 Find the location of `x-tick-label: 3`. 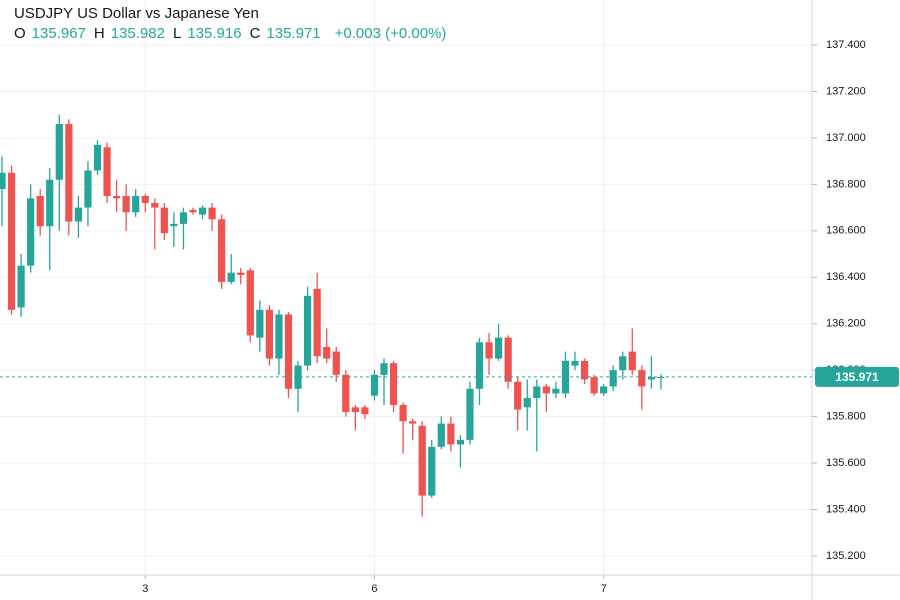

x-tick-label: 3 is located at coordinates (145, 589).